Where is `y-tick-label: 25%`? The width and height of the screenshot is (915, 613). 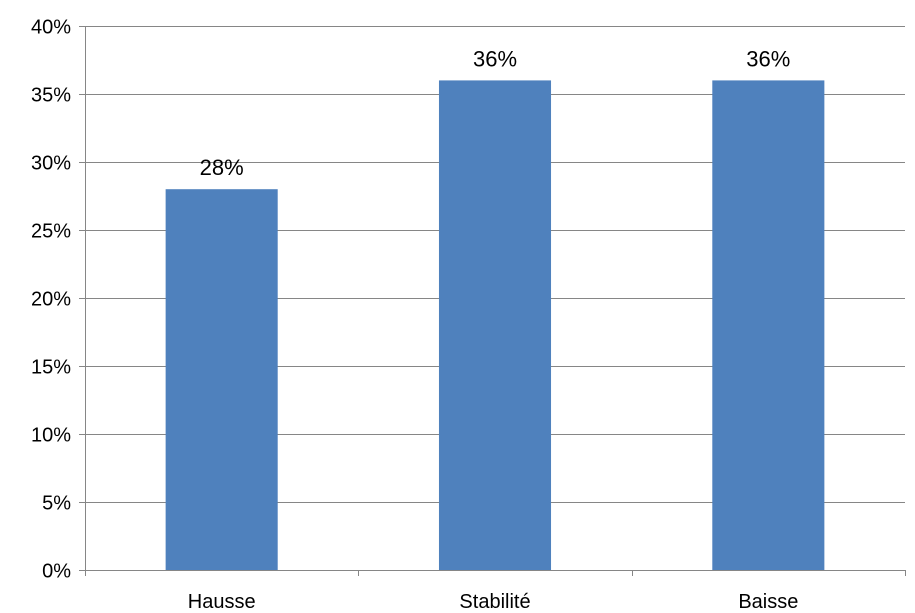
y-tick-label: 25% is located at coordinates (51, 232).